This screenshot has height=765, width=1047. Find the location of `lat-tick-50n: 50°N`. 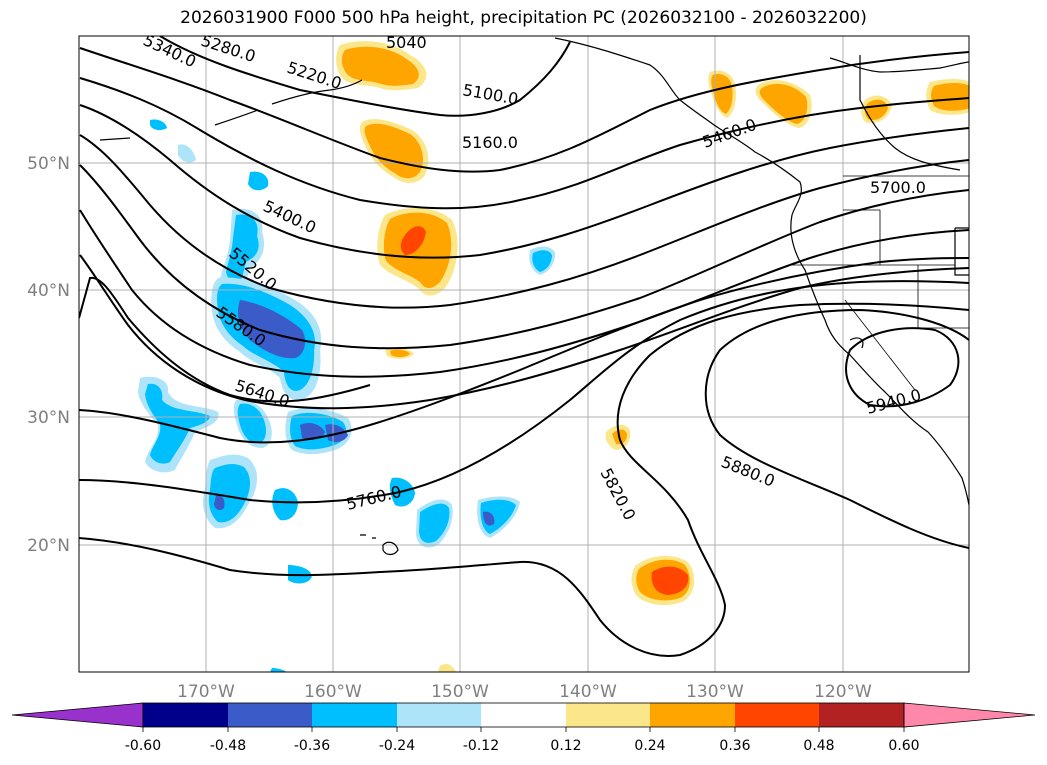

lat-tick-50n: 50°N is located at coordinates (48, 164).